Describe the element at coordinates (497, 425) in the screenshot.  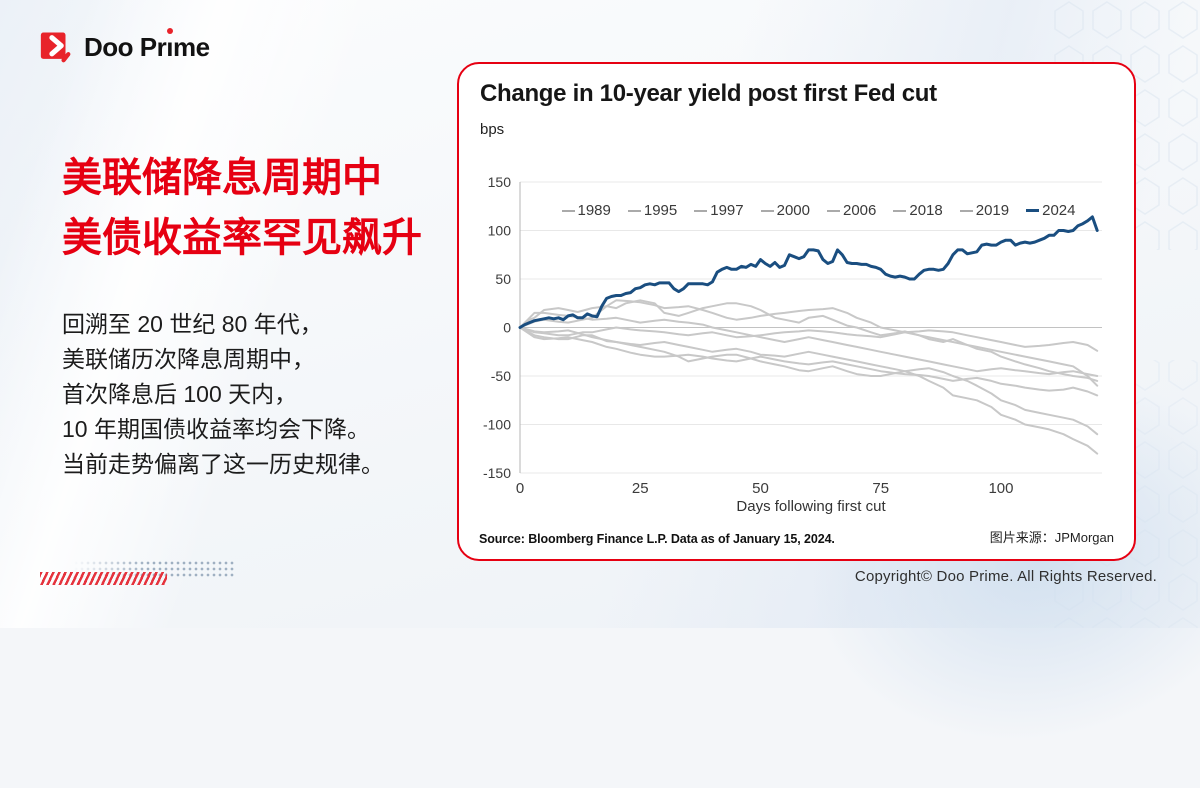
I see `svg-text: -100` at that location.